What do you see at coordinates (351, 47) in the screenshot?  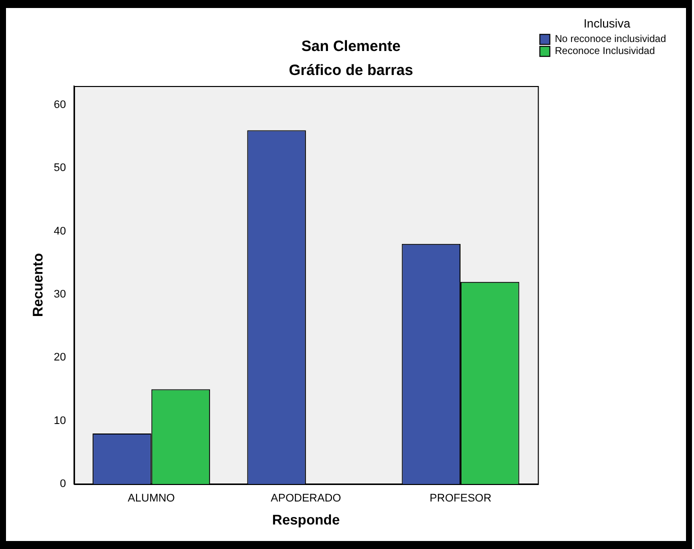 I see `chart-title: San Clemente` at bounding box center [351, 47].